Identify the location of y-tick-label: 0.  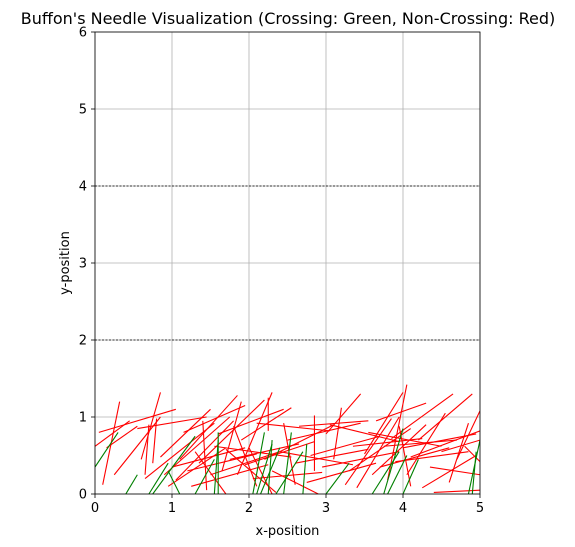
(83, 495).